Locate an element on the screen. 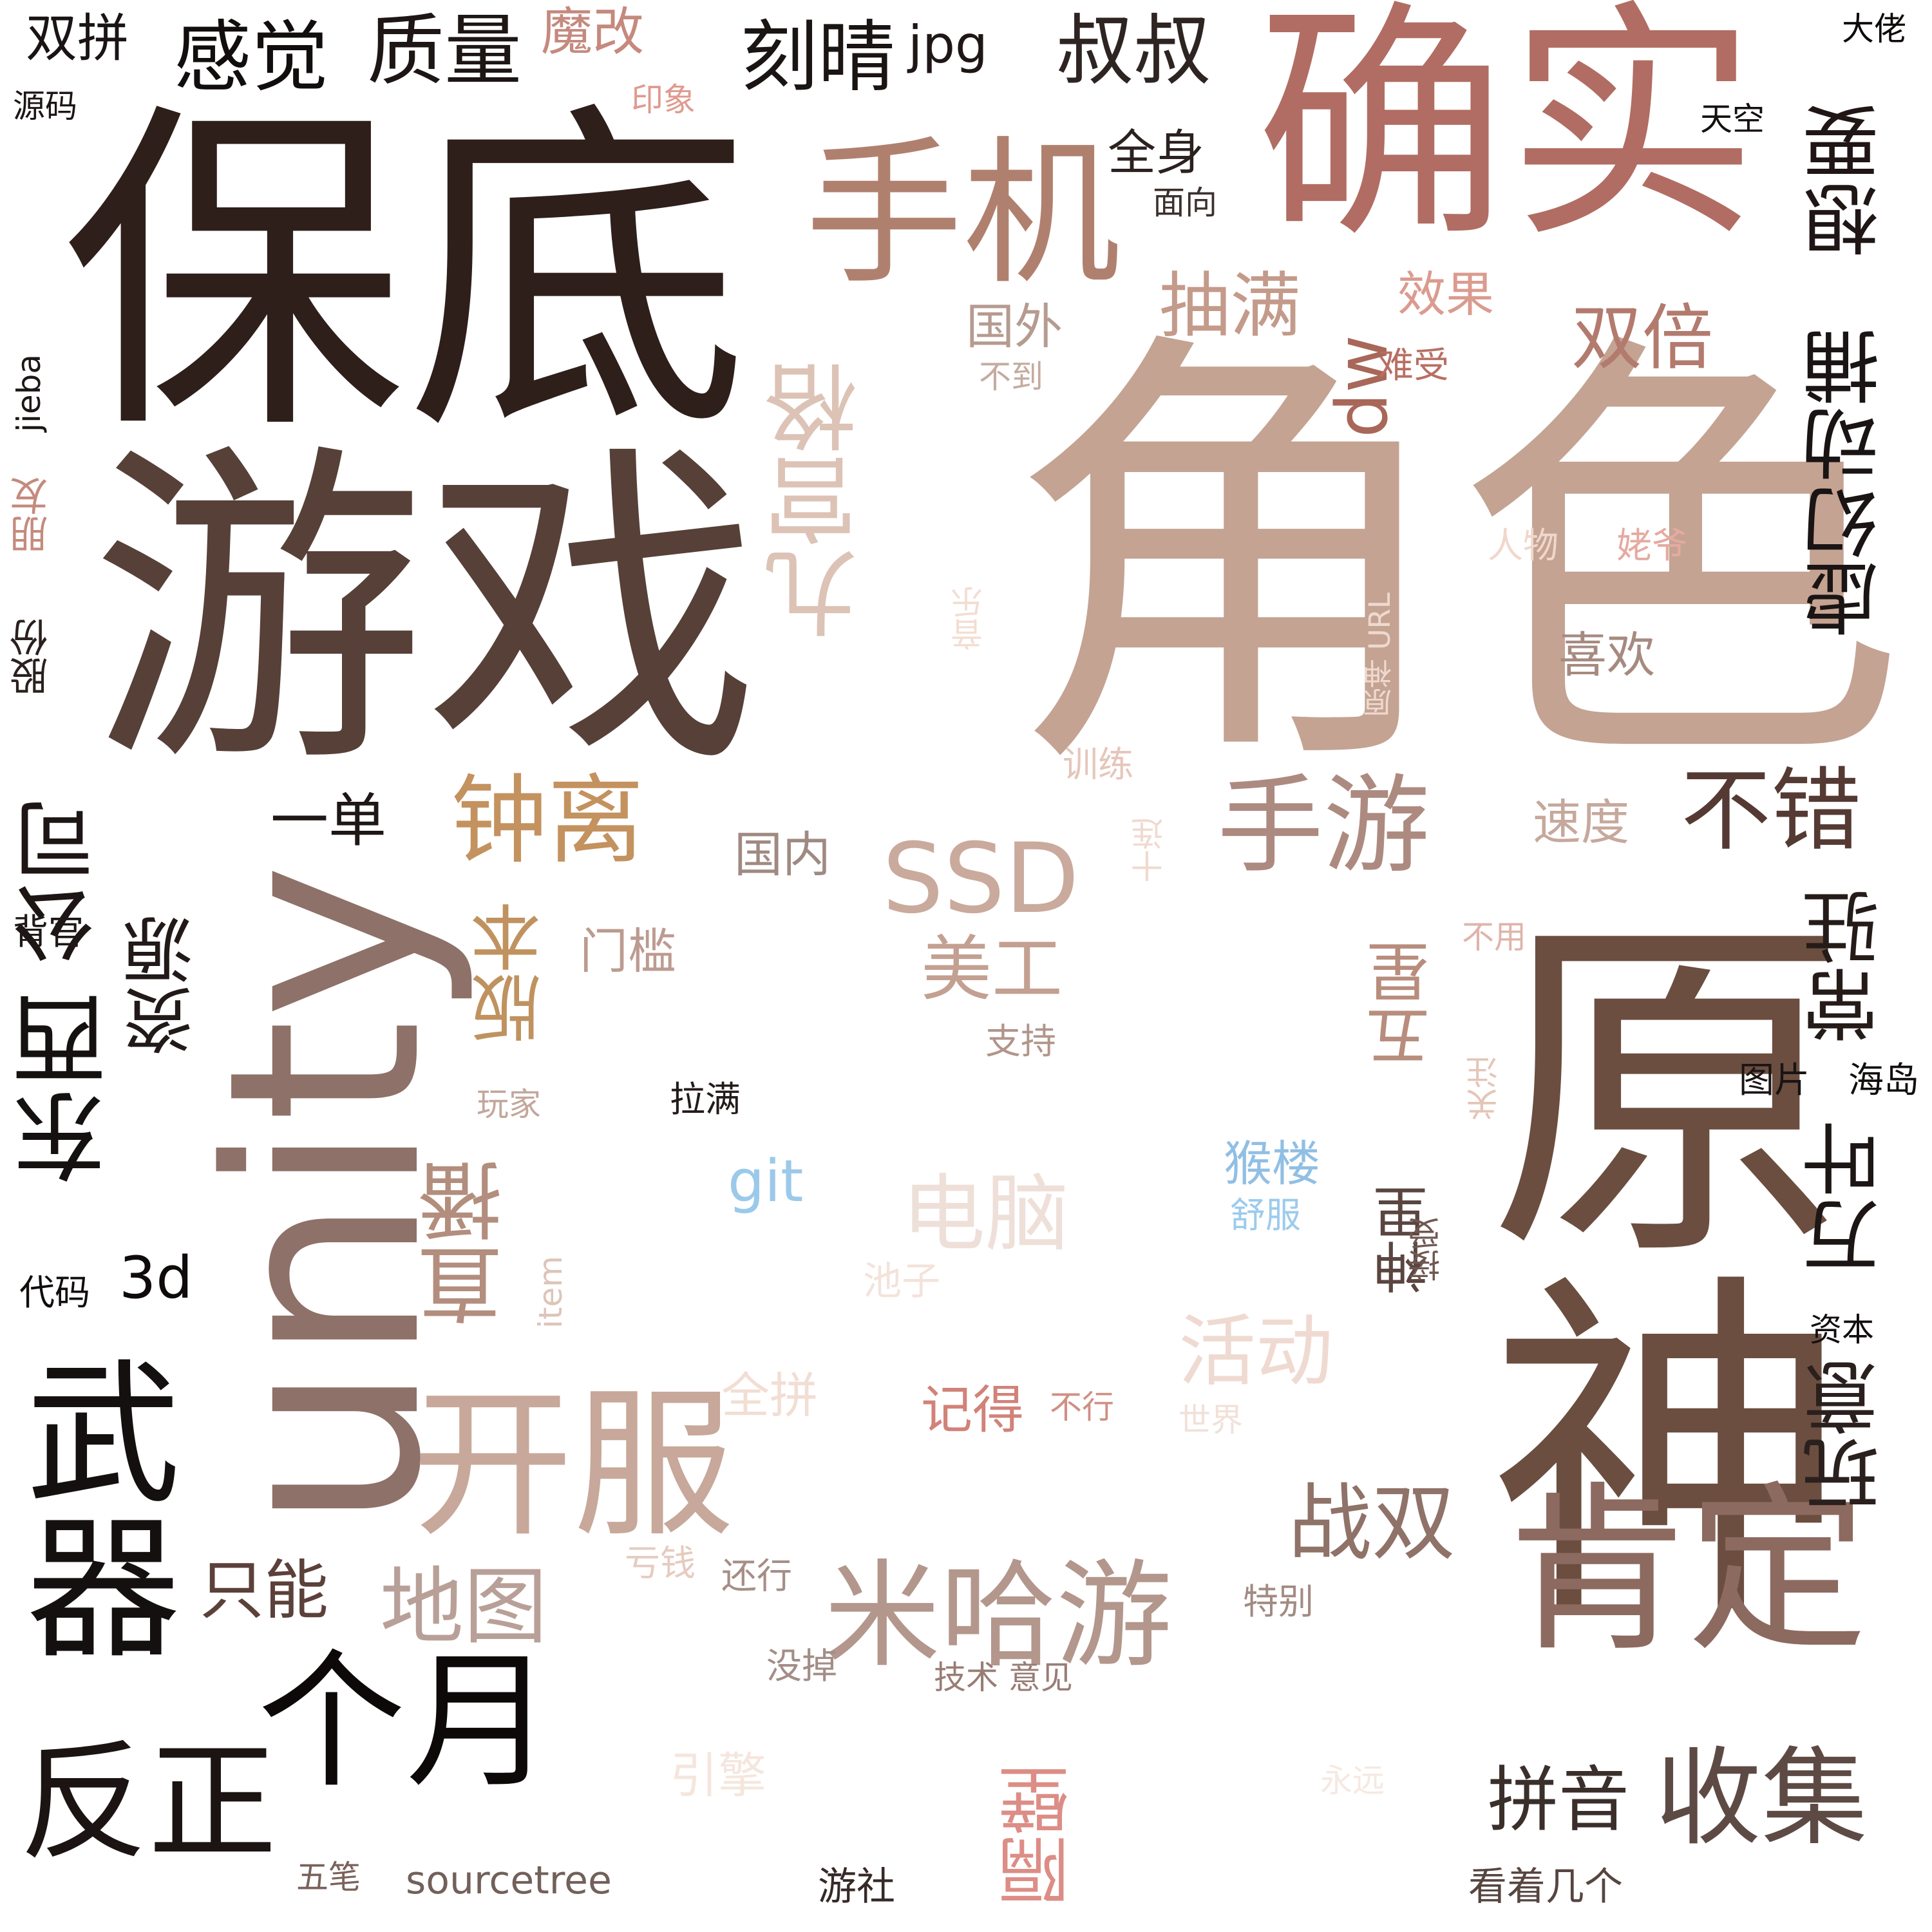 Image resolution: width=1932 pixels, height=1932 pixels. word-pinyin: 拼音 is located at coordinates (1558, 1800).